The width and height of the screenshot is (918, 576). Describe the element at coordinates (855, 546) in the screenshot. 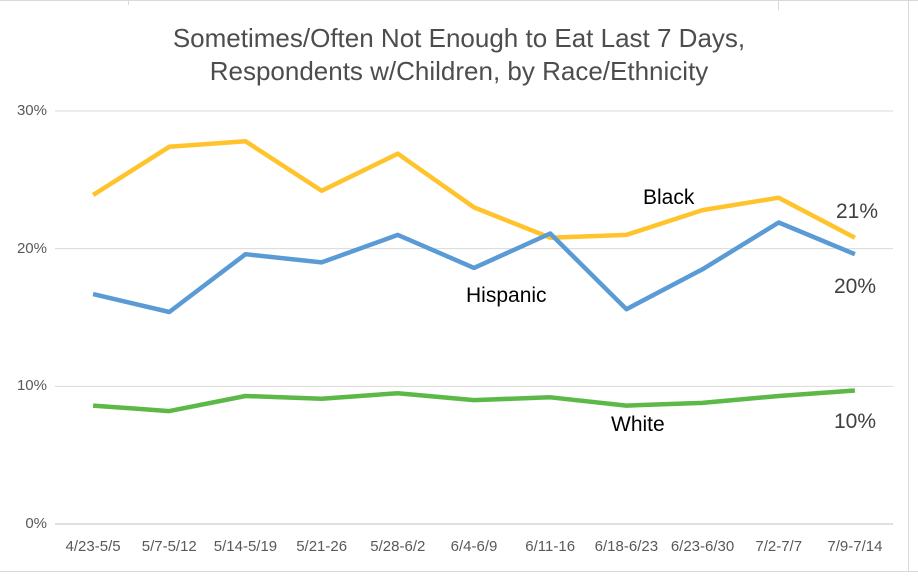

I see `x-axis-label: 7/9-7/14` at that location.